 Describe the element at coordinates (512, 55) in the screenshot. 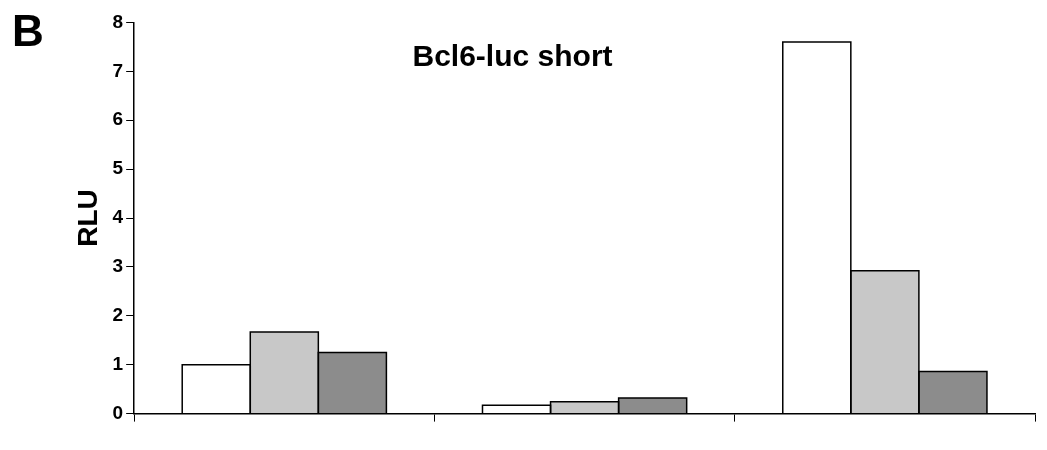

I see `text: Bcl6-luc short` at that location.